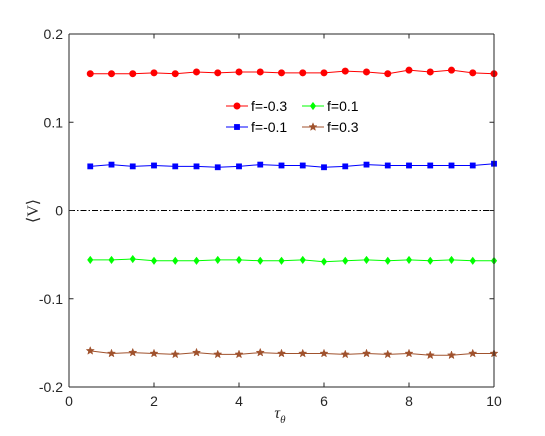 The image size is (545, 436). What do you see at coordinates (343, 106) in the screenshot?
I see `legend-label: f=0.1` at bounding box center [343, 106].